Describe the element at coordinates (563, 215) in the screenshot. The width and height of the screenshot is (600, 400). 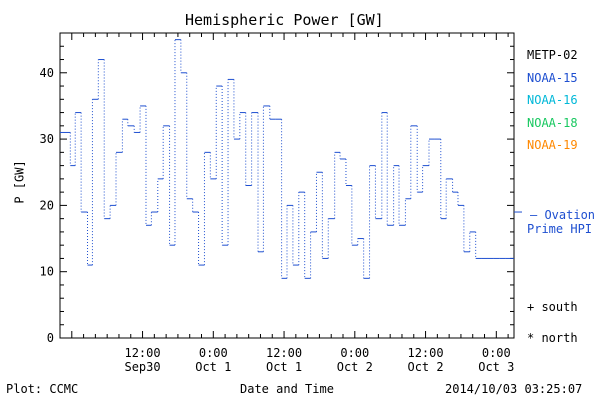
I see `ovation-label: — Ovation` at that location.